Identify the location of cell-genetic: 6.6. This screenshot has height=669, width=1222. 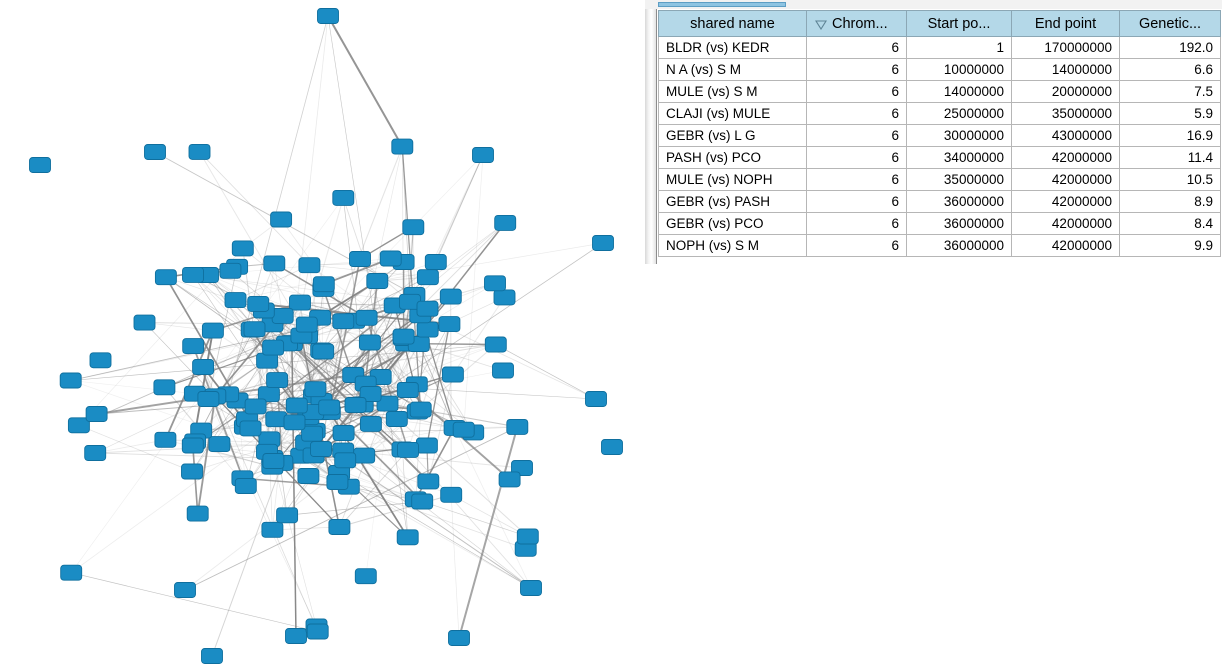
(1170, 69).